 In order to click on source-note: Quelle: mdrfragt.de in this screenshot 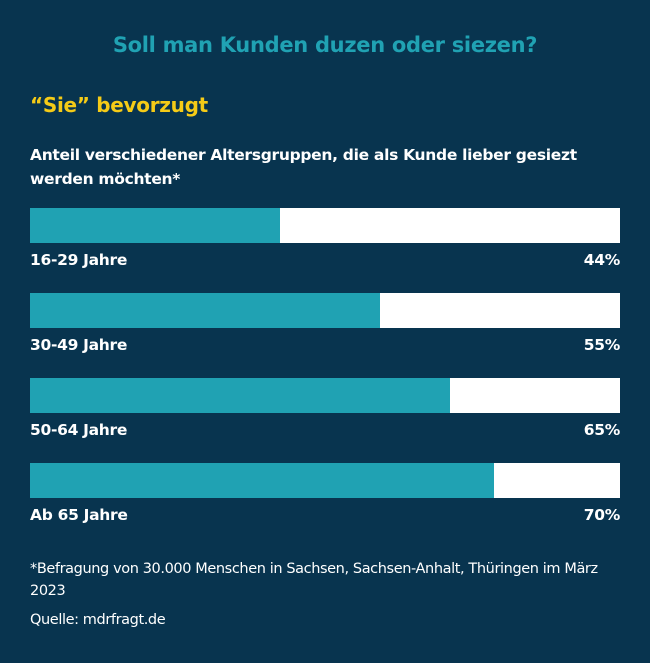, I will do `click(98, 620)`.